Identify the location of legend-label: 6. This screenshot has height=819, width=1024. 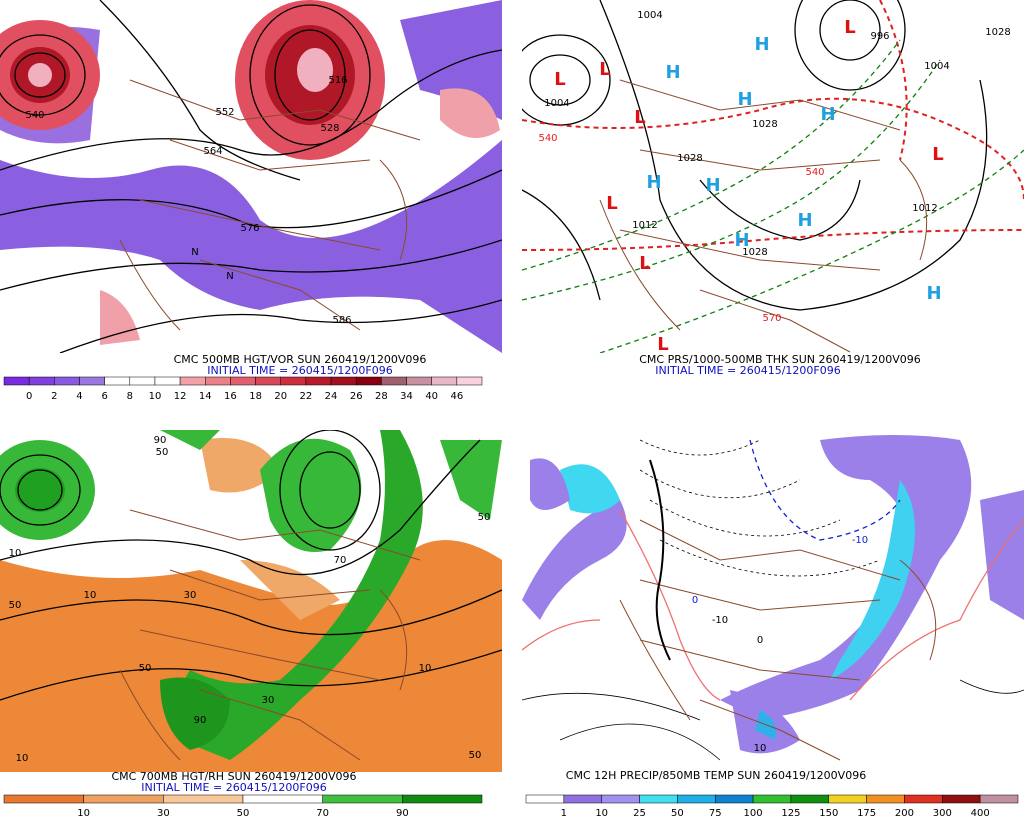
(104, 396).